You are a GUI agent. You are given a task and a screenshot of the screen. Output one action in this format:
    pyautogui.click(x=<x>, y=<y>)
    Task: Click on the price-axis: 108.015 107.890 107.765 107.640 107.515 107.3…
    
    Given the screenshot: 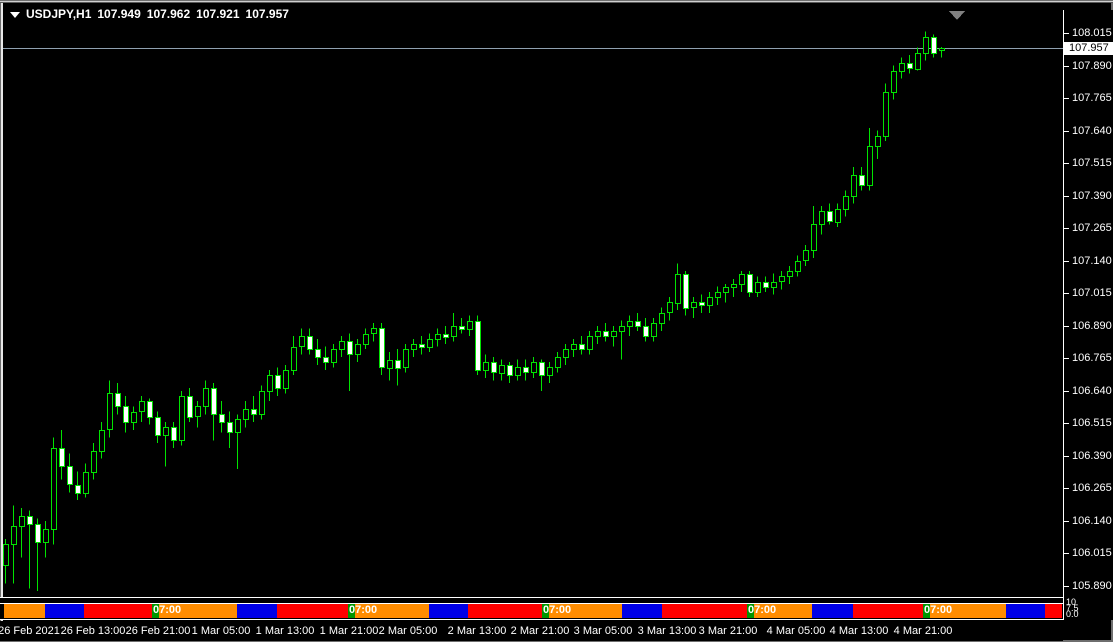 What is the action you would take?
    pyautogui.click(x=1088, y=315)
    